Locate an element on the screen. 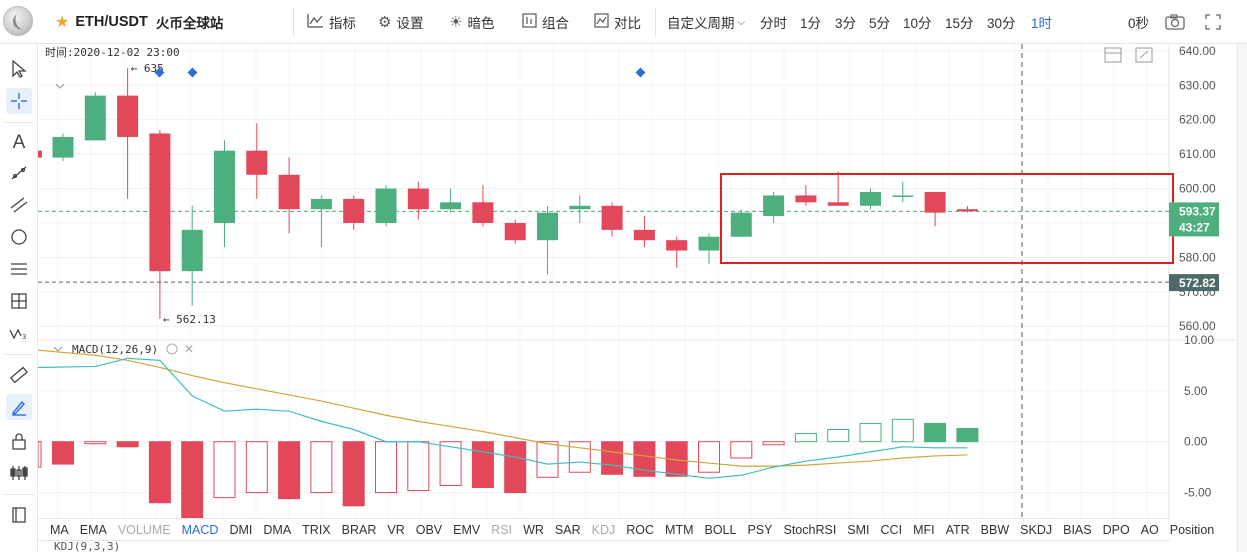  indicator-tab-atr: ATR is located at coordinates (957, 529).